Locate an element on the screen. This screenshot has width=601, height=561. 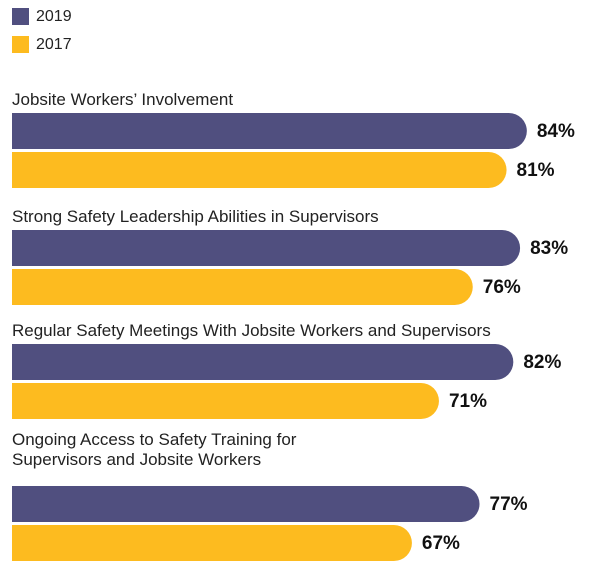
value-label: 76% is located at coordinates (502, 287).